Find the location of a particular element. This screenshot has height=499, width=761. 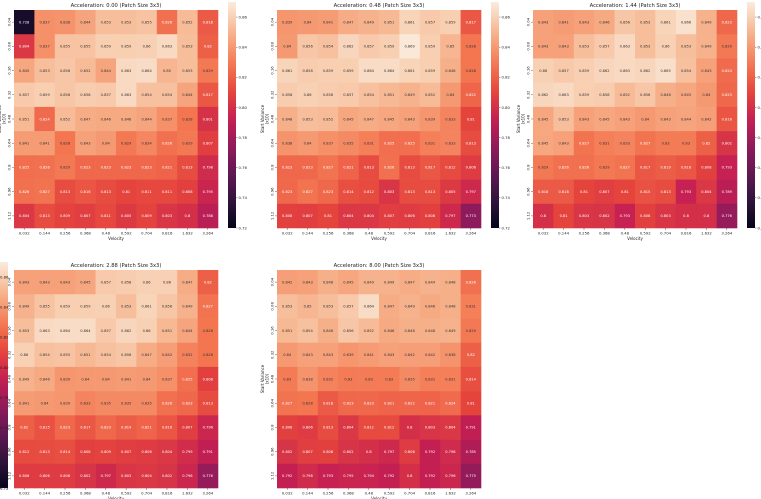

x-axis-label: Velocity is located at coordinates (379, 238).